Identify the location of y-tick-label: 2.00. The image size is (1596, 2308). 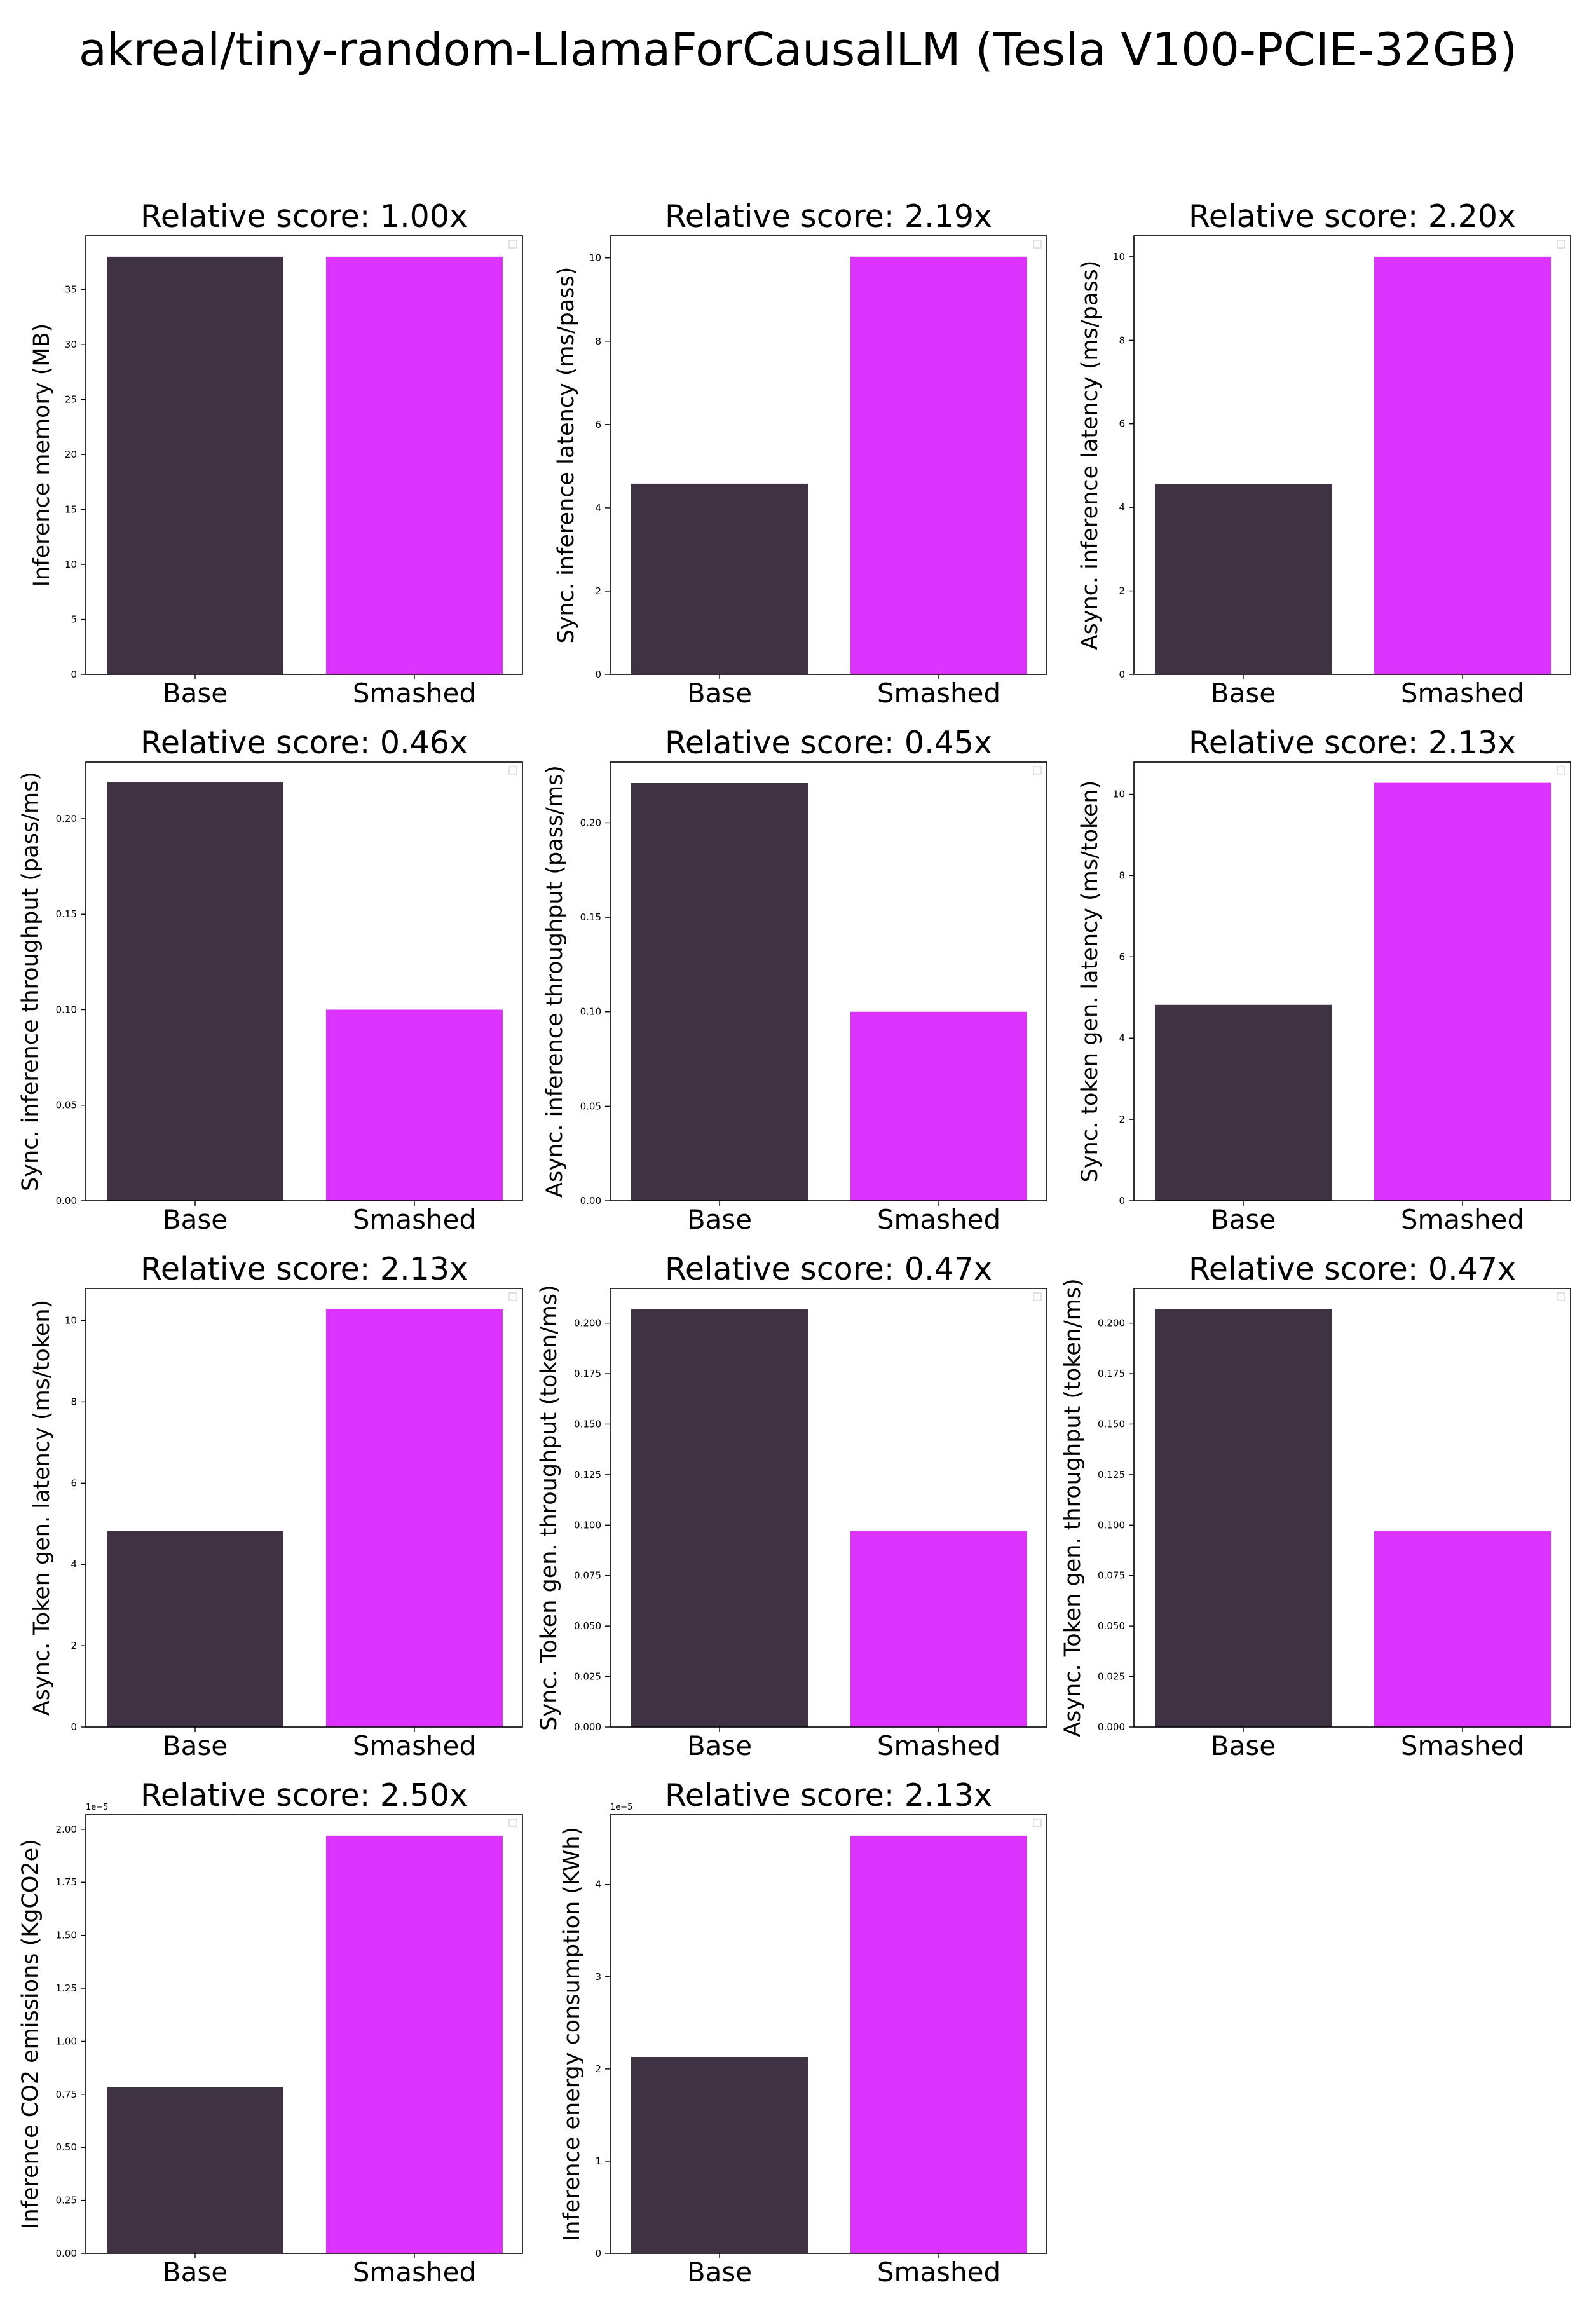
(66, 1829).